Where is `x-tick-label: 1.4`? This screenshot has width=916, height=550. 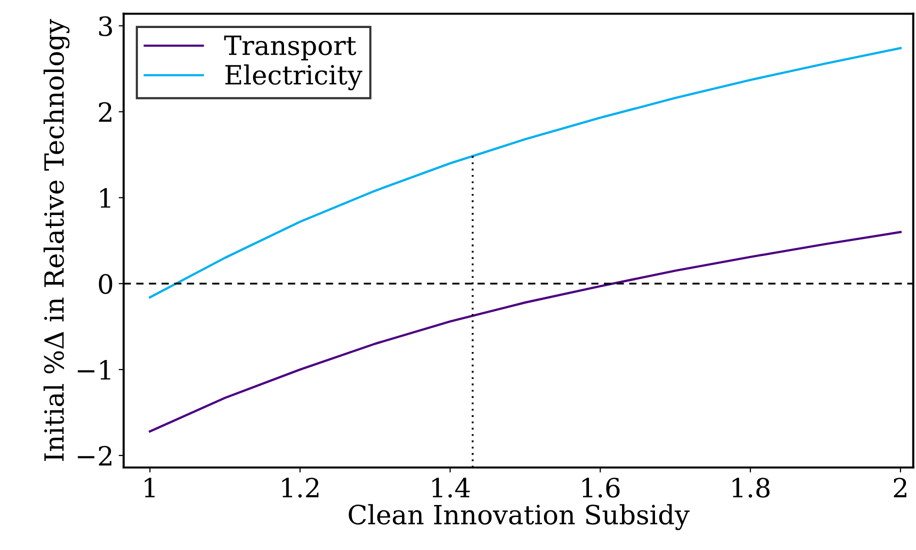
x-tick-label: 1.4 is located at coordinates (451, 488).